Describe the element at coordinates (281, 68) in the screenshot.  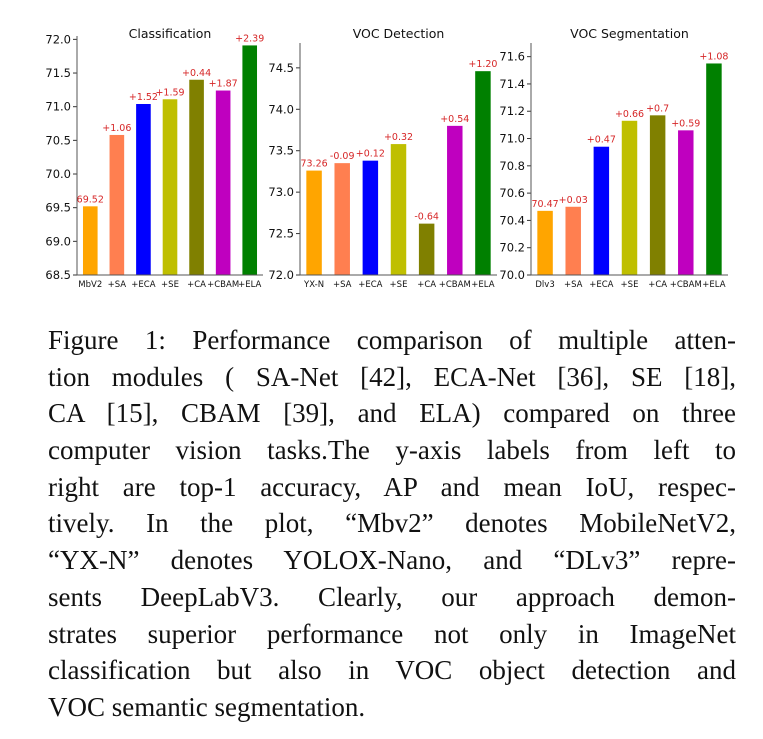
I see `y-tick-label: 74.5` at that location.